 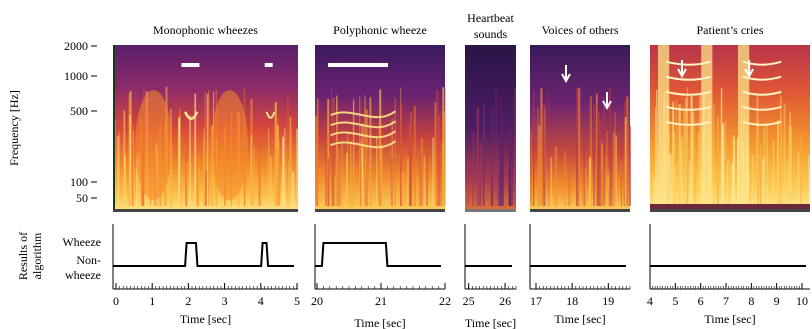 I want to click on time-tick-label: 6, so click(x=701, y=301).